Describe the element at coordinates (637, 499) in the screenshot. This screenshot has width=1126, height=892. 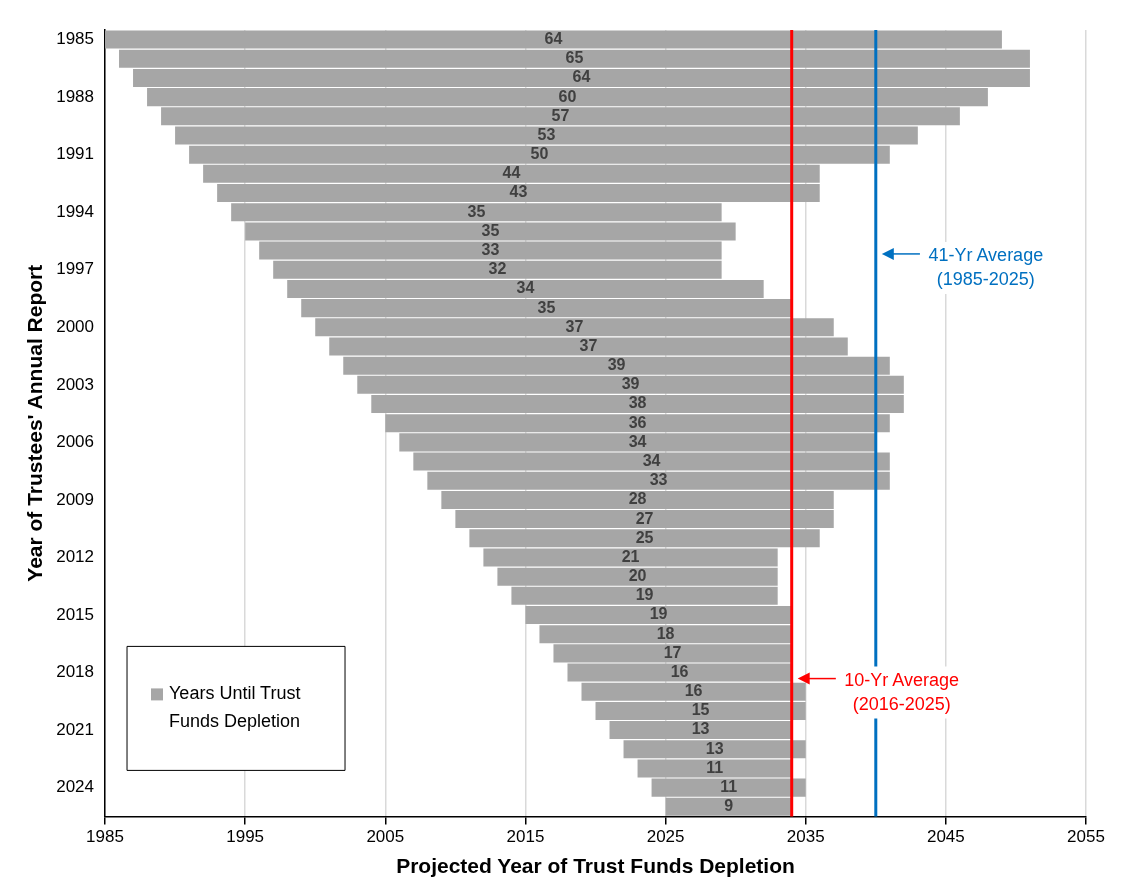
I see `data-label: 28` at that location.